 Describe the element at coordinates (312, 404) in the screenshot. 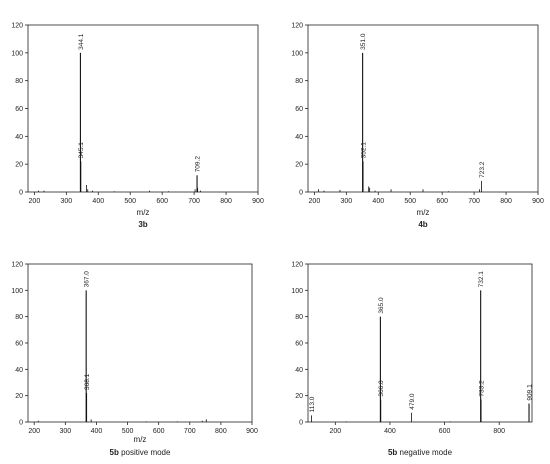

I see `peak-label: 113.0` at that location.